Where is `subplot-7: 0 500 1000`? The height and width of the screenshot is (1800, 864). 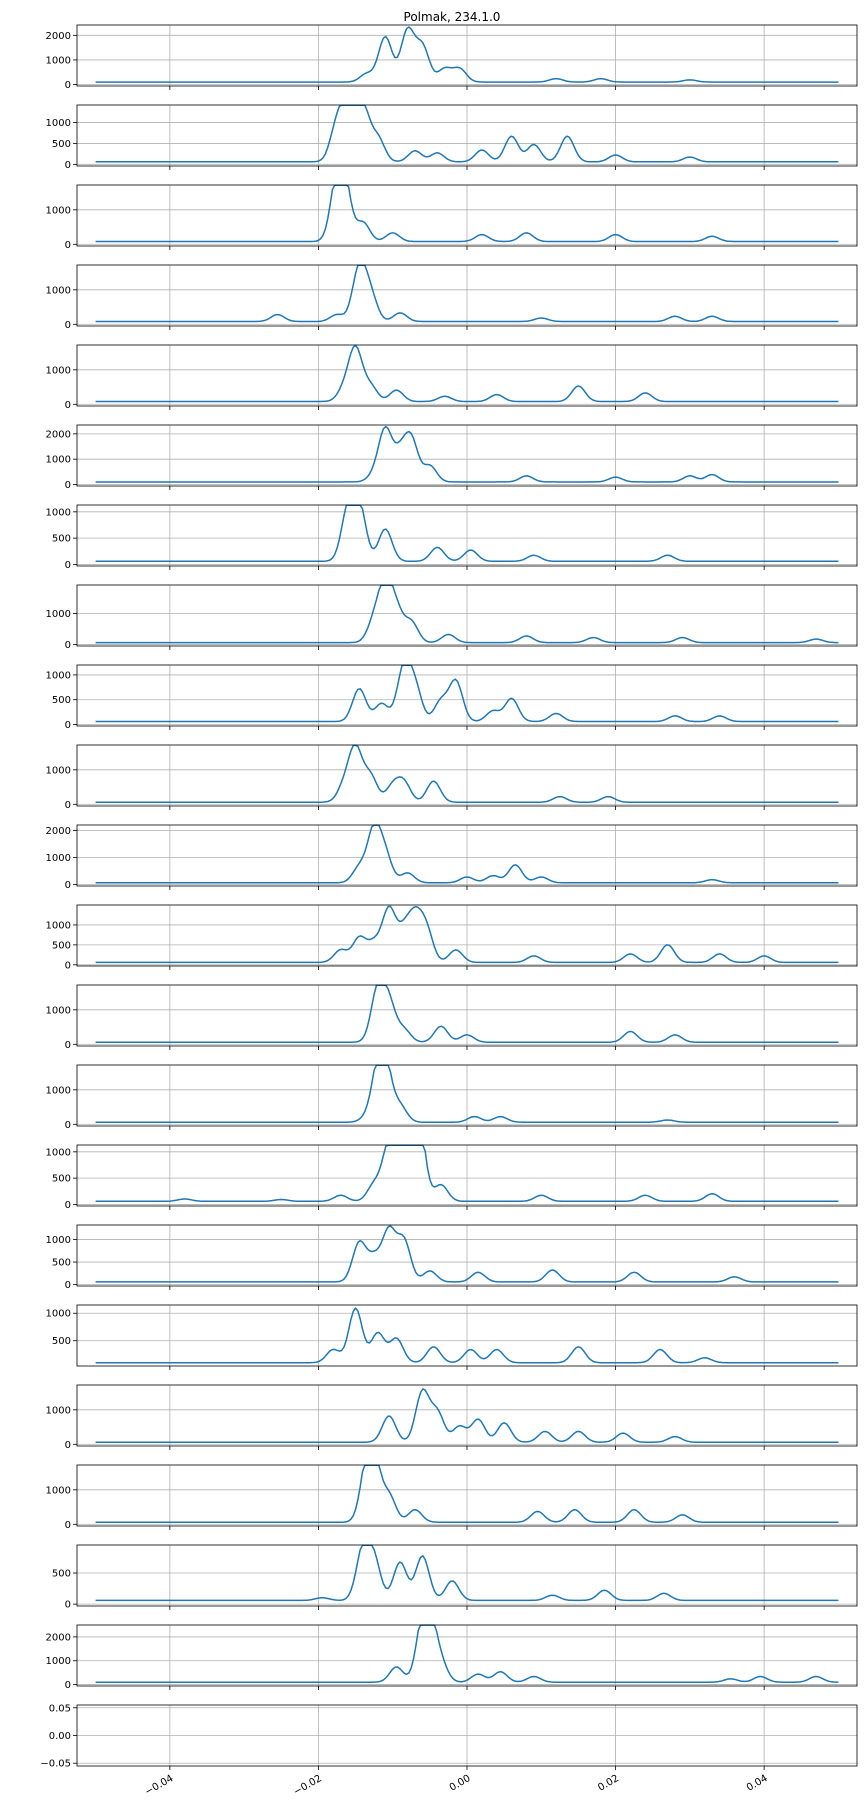 subplot-7: 0 500 1000 is located at coordinates (452, 537).